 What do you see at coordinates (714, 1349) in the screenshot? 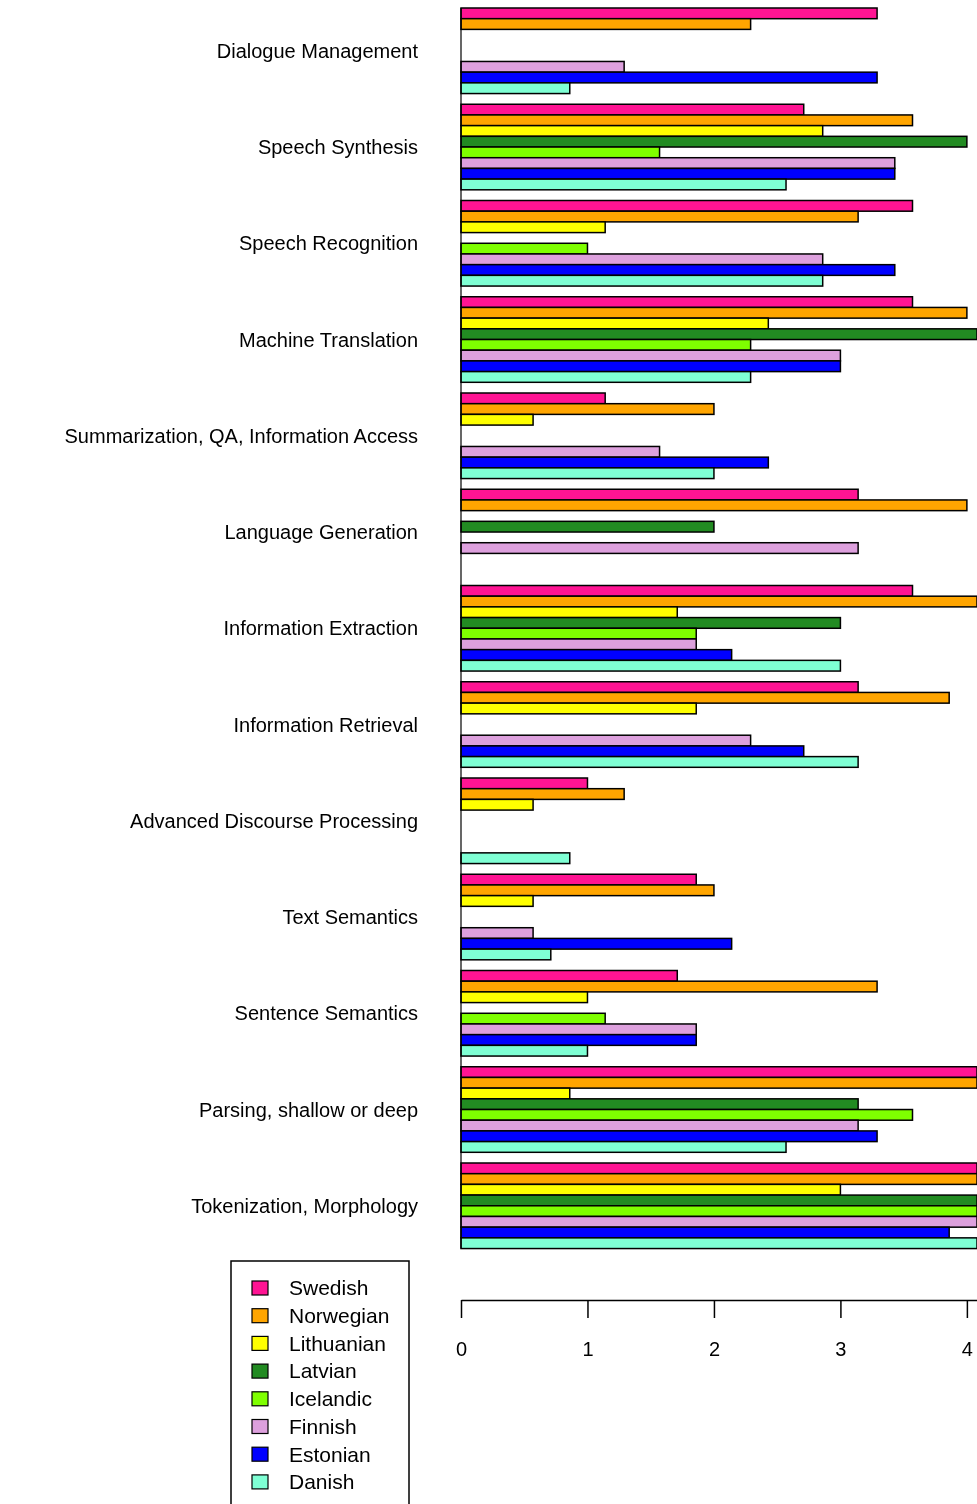
I see `x-tick-label: 2` at bounding box center [714, 1349].